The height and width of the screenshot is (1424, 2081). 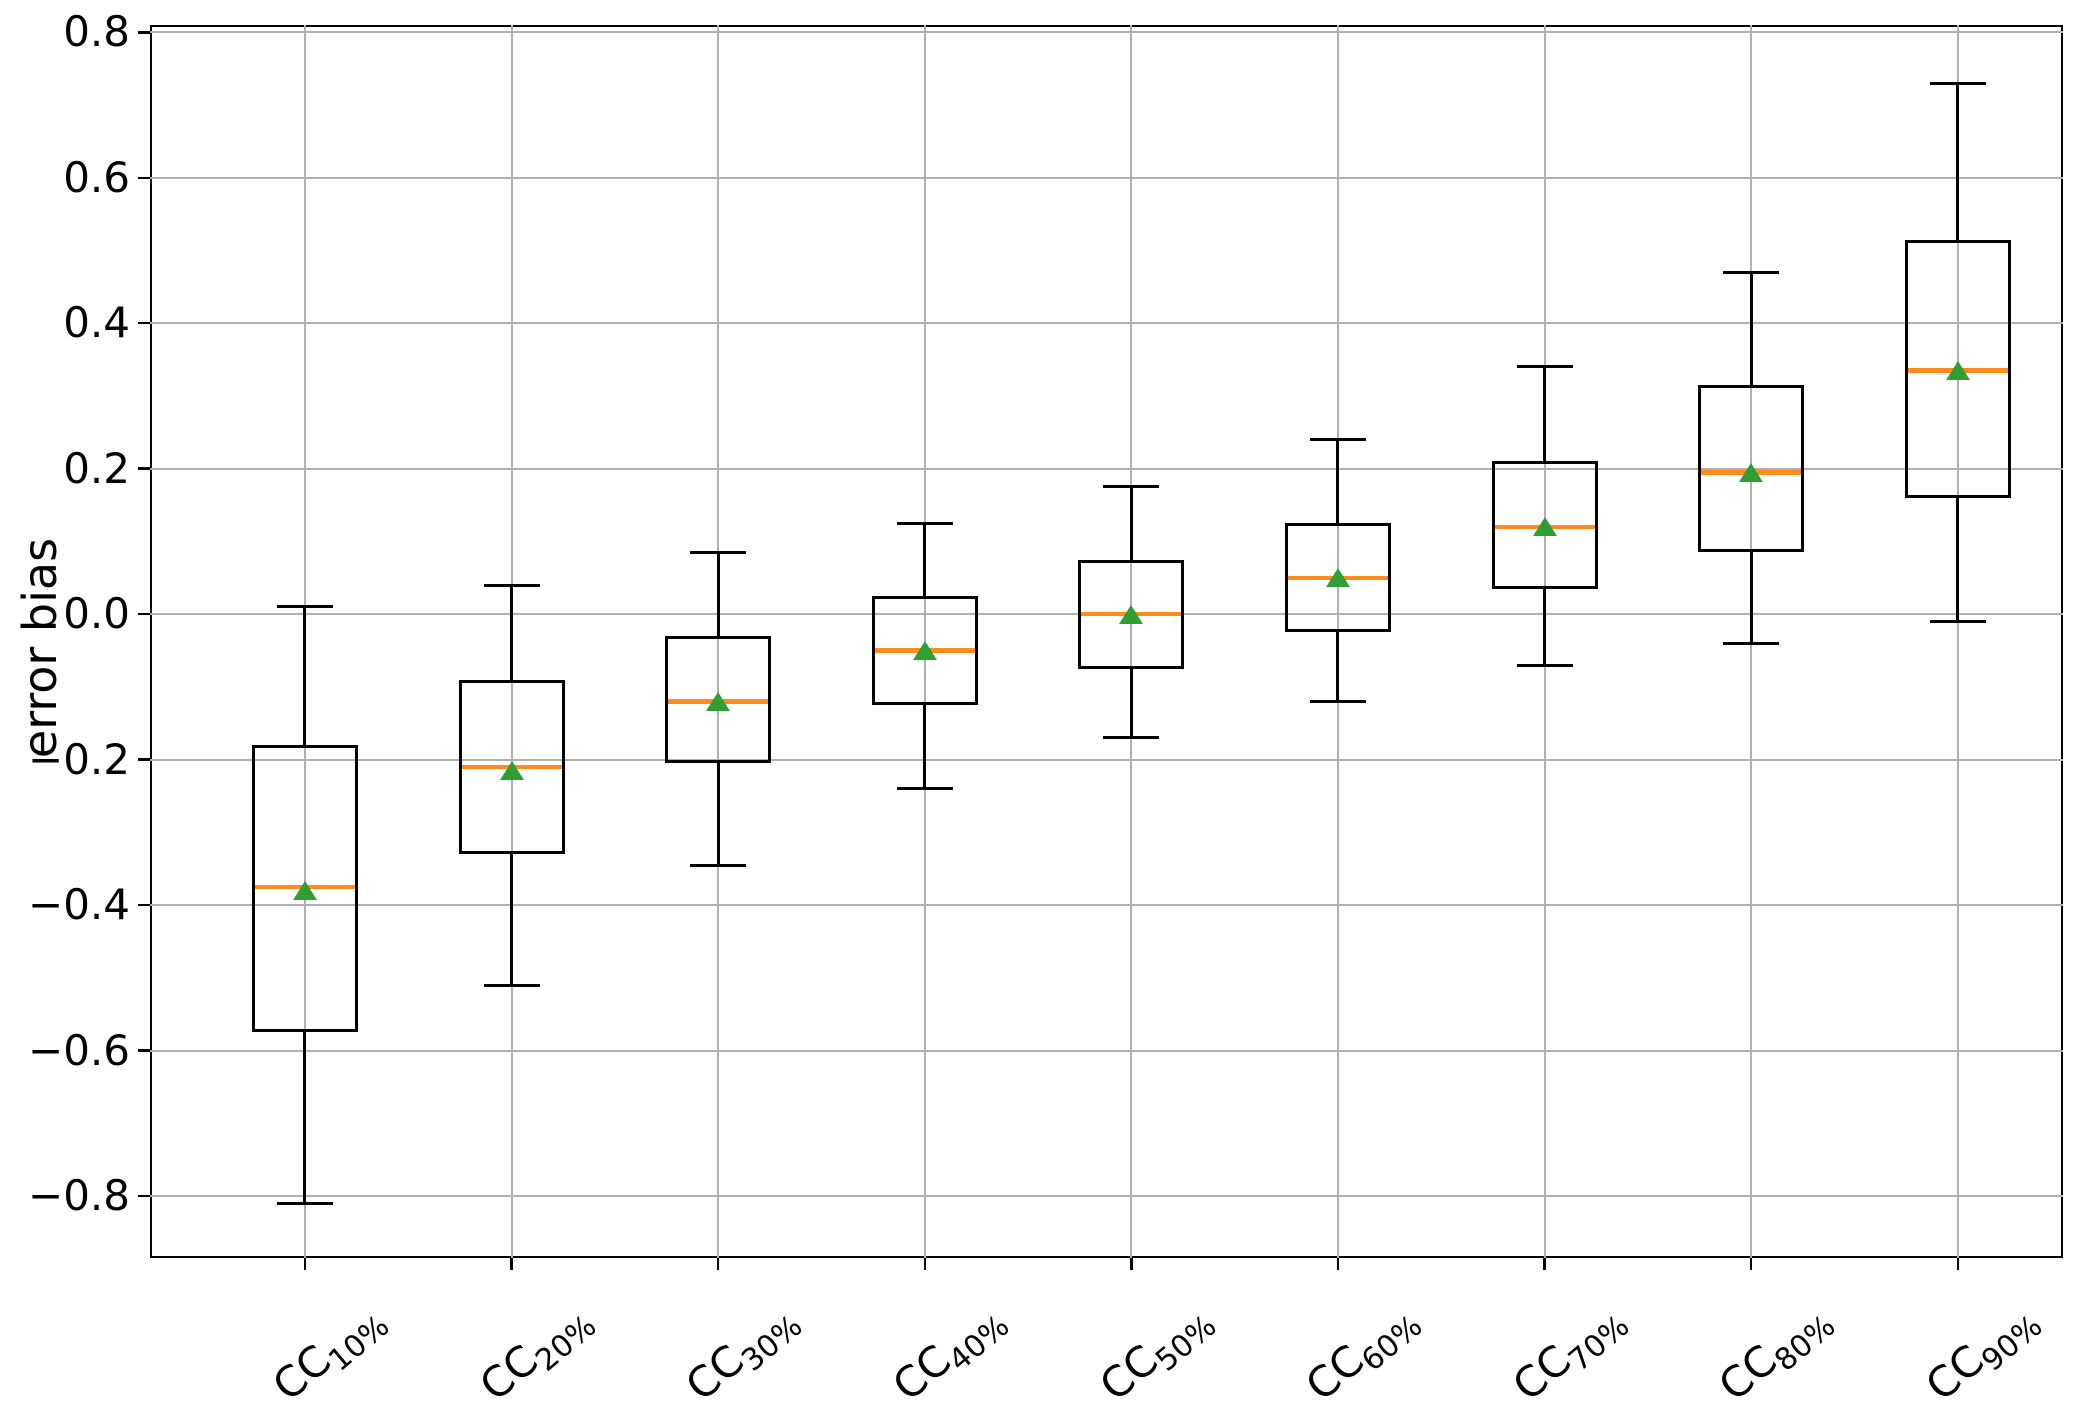 I want to click on x-tick-label: CC40%, so click(x=949, y=1354).